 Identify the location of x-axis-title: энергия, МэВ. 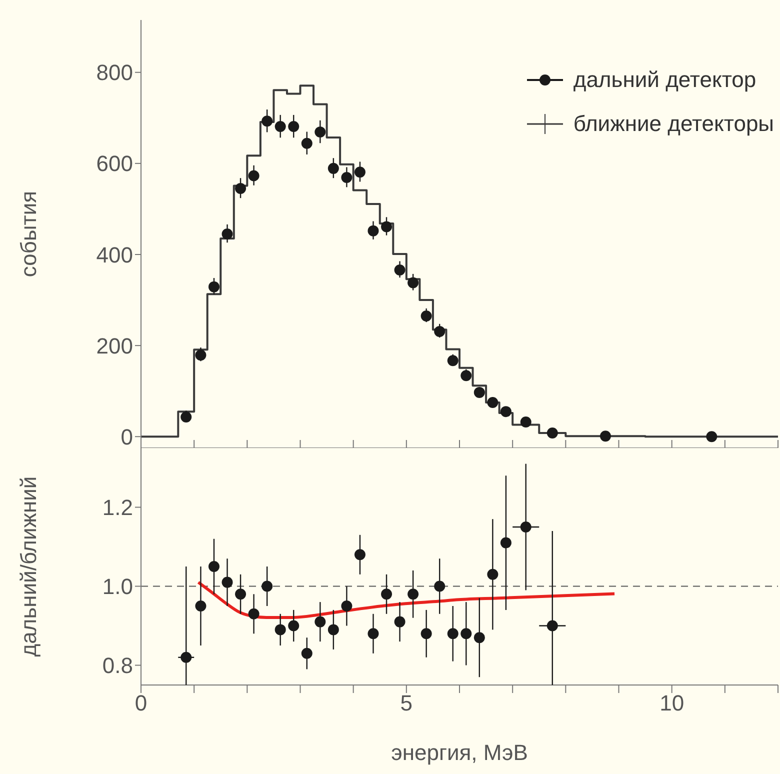
(459, 752).